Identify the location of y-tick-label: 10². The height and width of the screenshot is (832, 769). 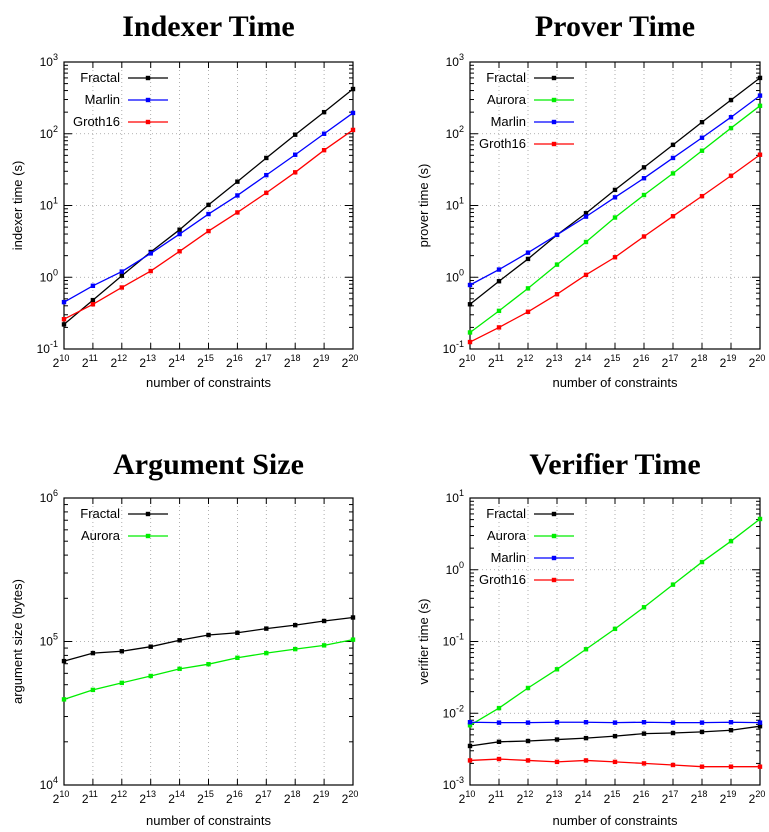
(49, 132).